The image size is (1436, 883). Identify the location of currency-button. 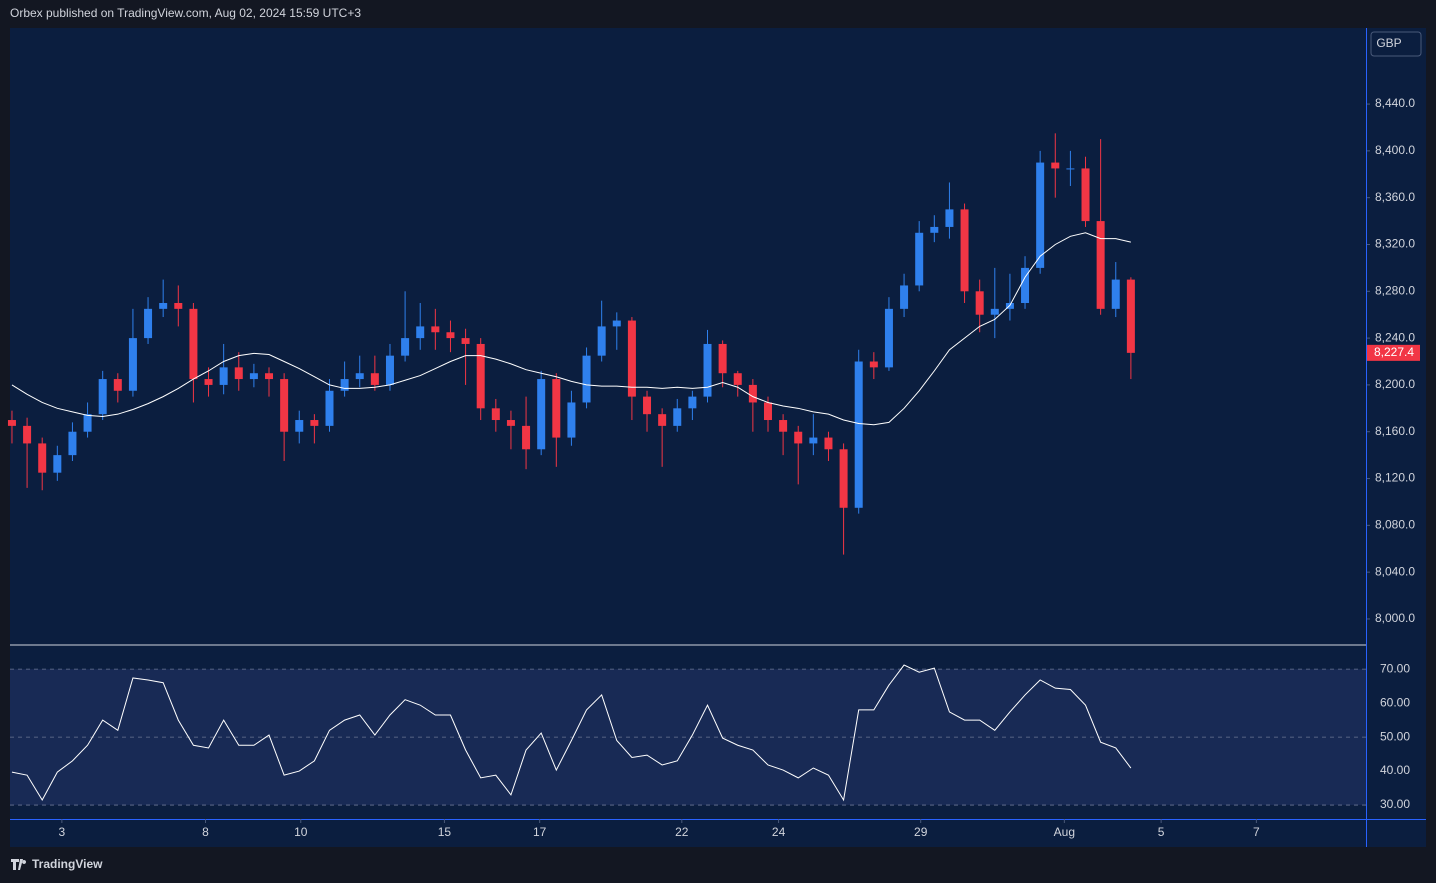
(1396, 44).